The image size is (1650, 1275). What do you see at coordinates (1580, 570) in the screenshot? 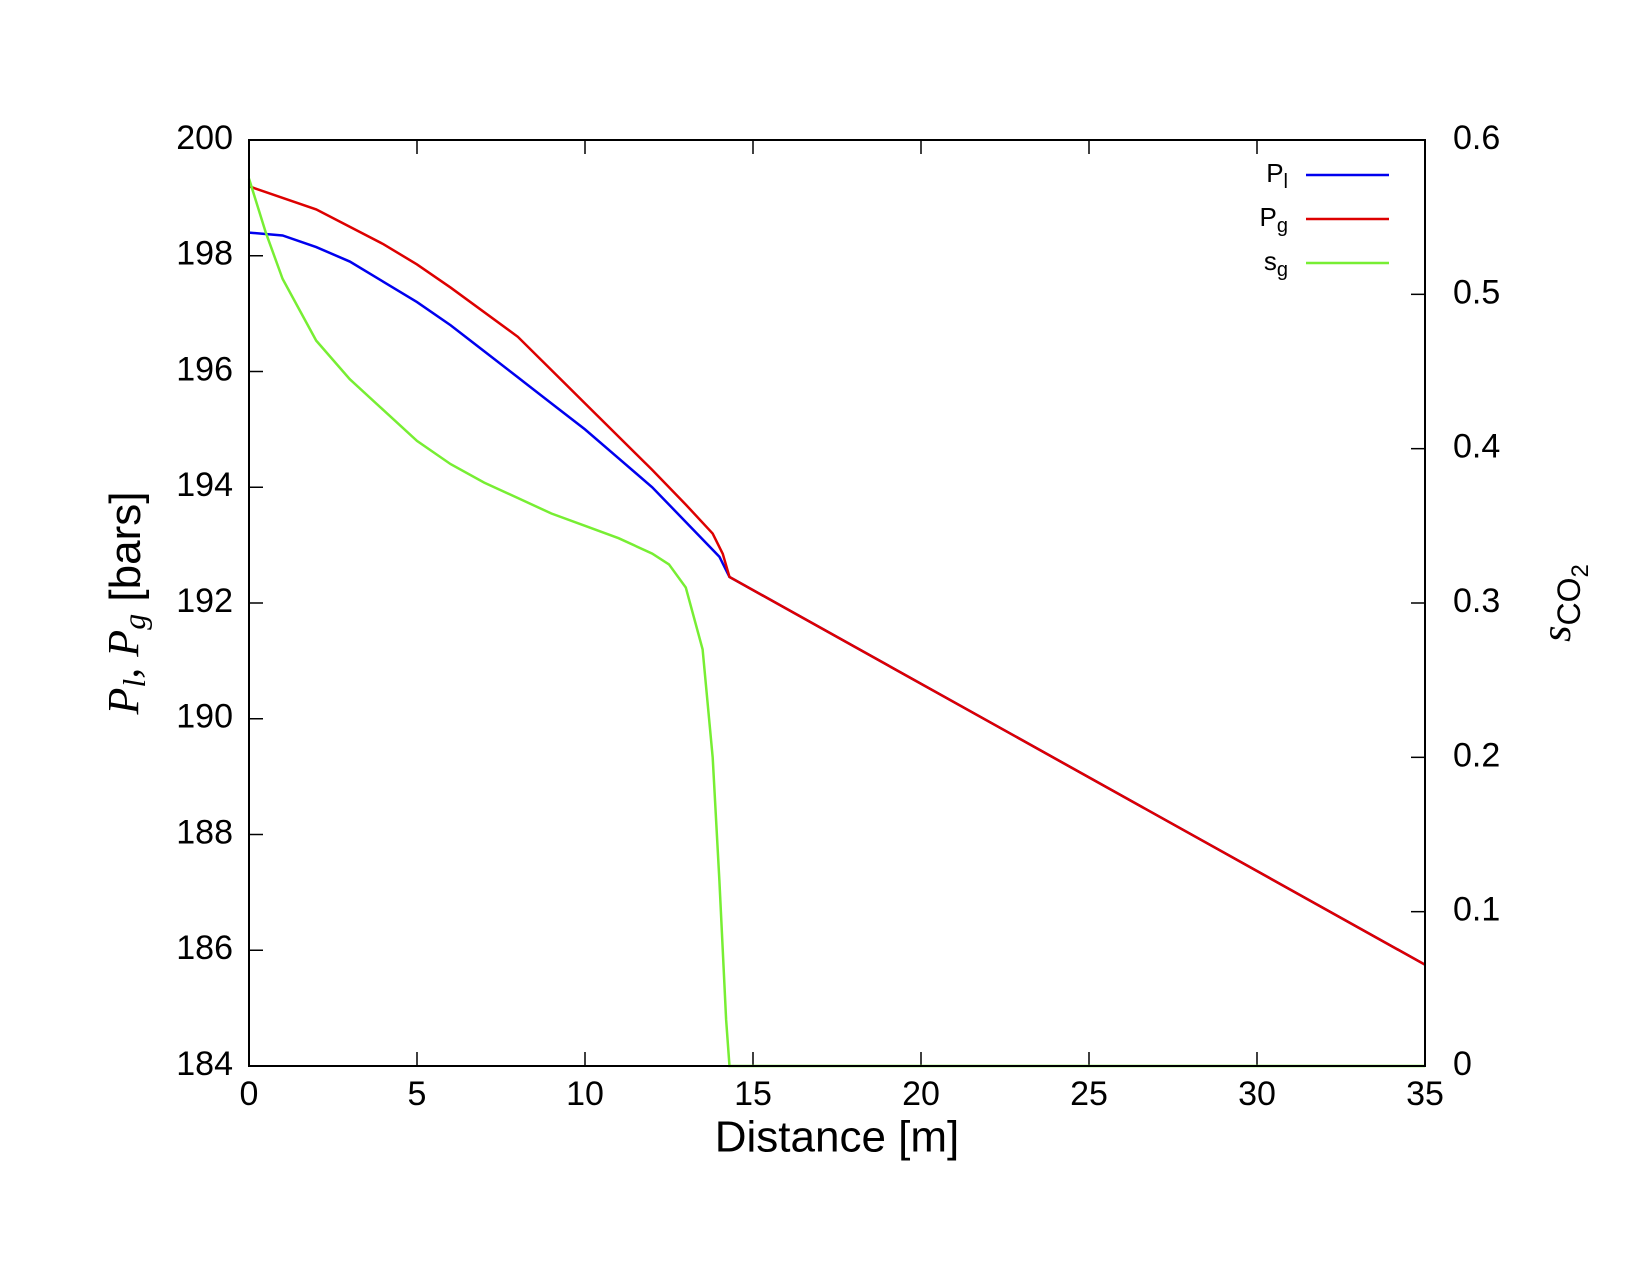
I see `y2-axis-label-part: 2` at bounding box center [1580, 570].